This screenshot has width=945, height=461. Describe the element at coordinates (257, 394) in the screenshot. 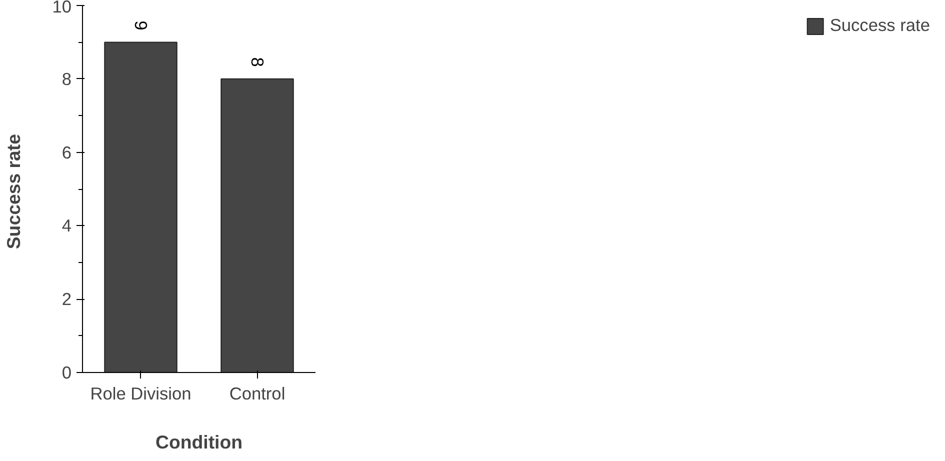

I see `x-tick-label: Control` at that location.